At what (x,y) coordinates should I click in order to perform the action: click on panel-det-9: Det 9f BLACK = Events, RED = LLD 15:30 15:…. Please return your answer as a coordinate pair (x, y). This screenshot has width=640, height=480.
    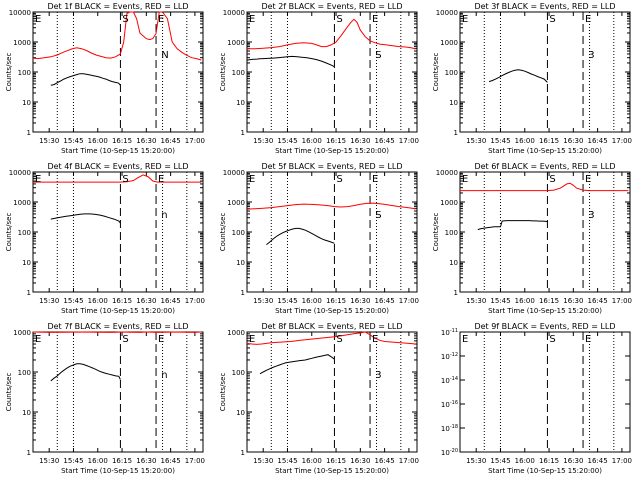
    Looking at the image, I should click on (536, 398).